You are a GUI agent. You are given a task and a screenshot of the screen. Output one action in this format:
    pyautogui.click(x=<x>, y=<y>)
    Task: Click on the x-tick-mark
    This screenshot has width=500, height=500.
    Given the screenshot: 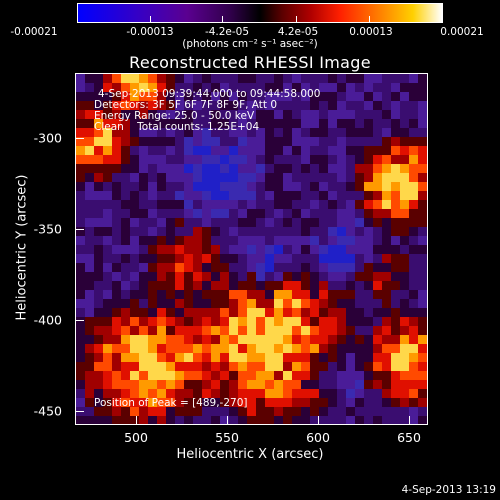 What is the action you would take?
    pyautogui.click(x=409, y=420)
    